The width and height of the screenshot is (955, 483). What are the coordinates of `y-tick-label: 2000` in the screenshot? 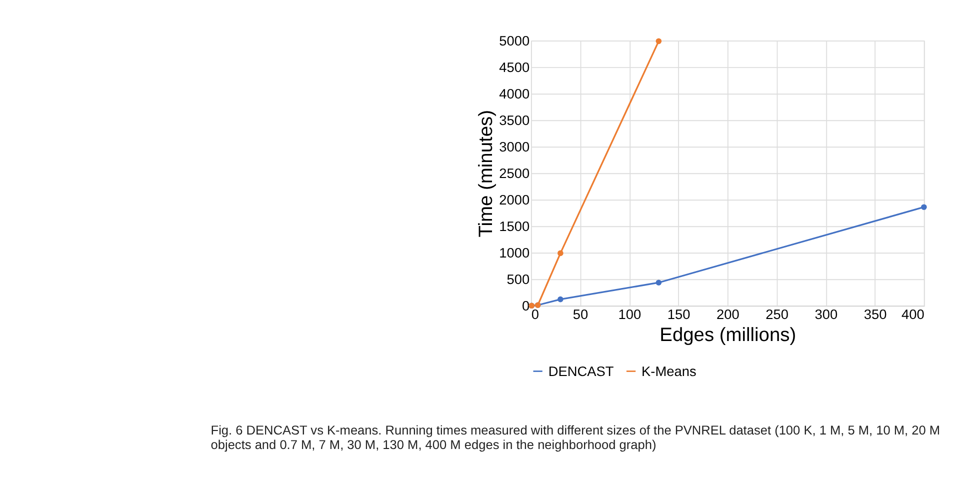 It's located at (514, 200).